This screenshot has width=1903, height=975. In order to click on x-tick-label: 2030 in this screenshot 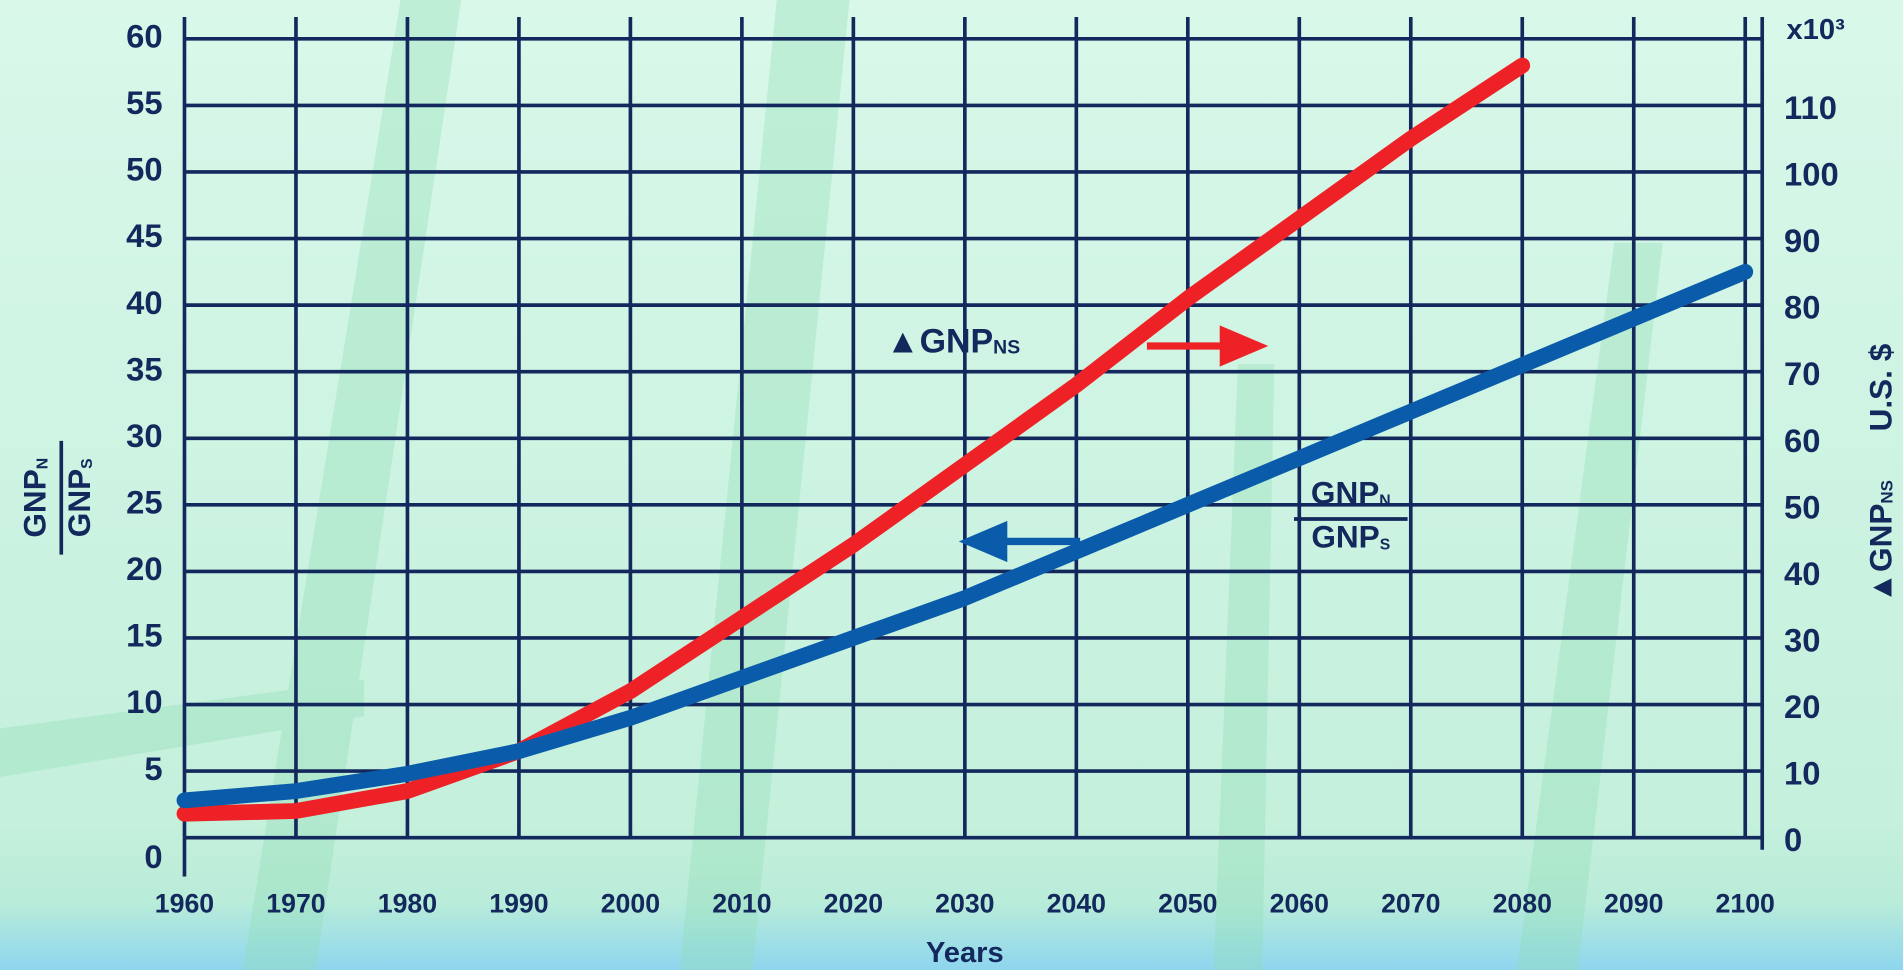, I will do `click(964, 904)`.